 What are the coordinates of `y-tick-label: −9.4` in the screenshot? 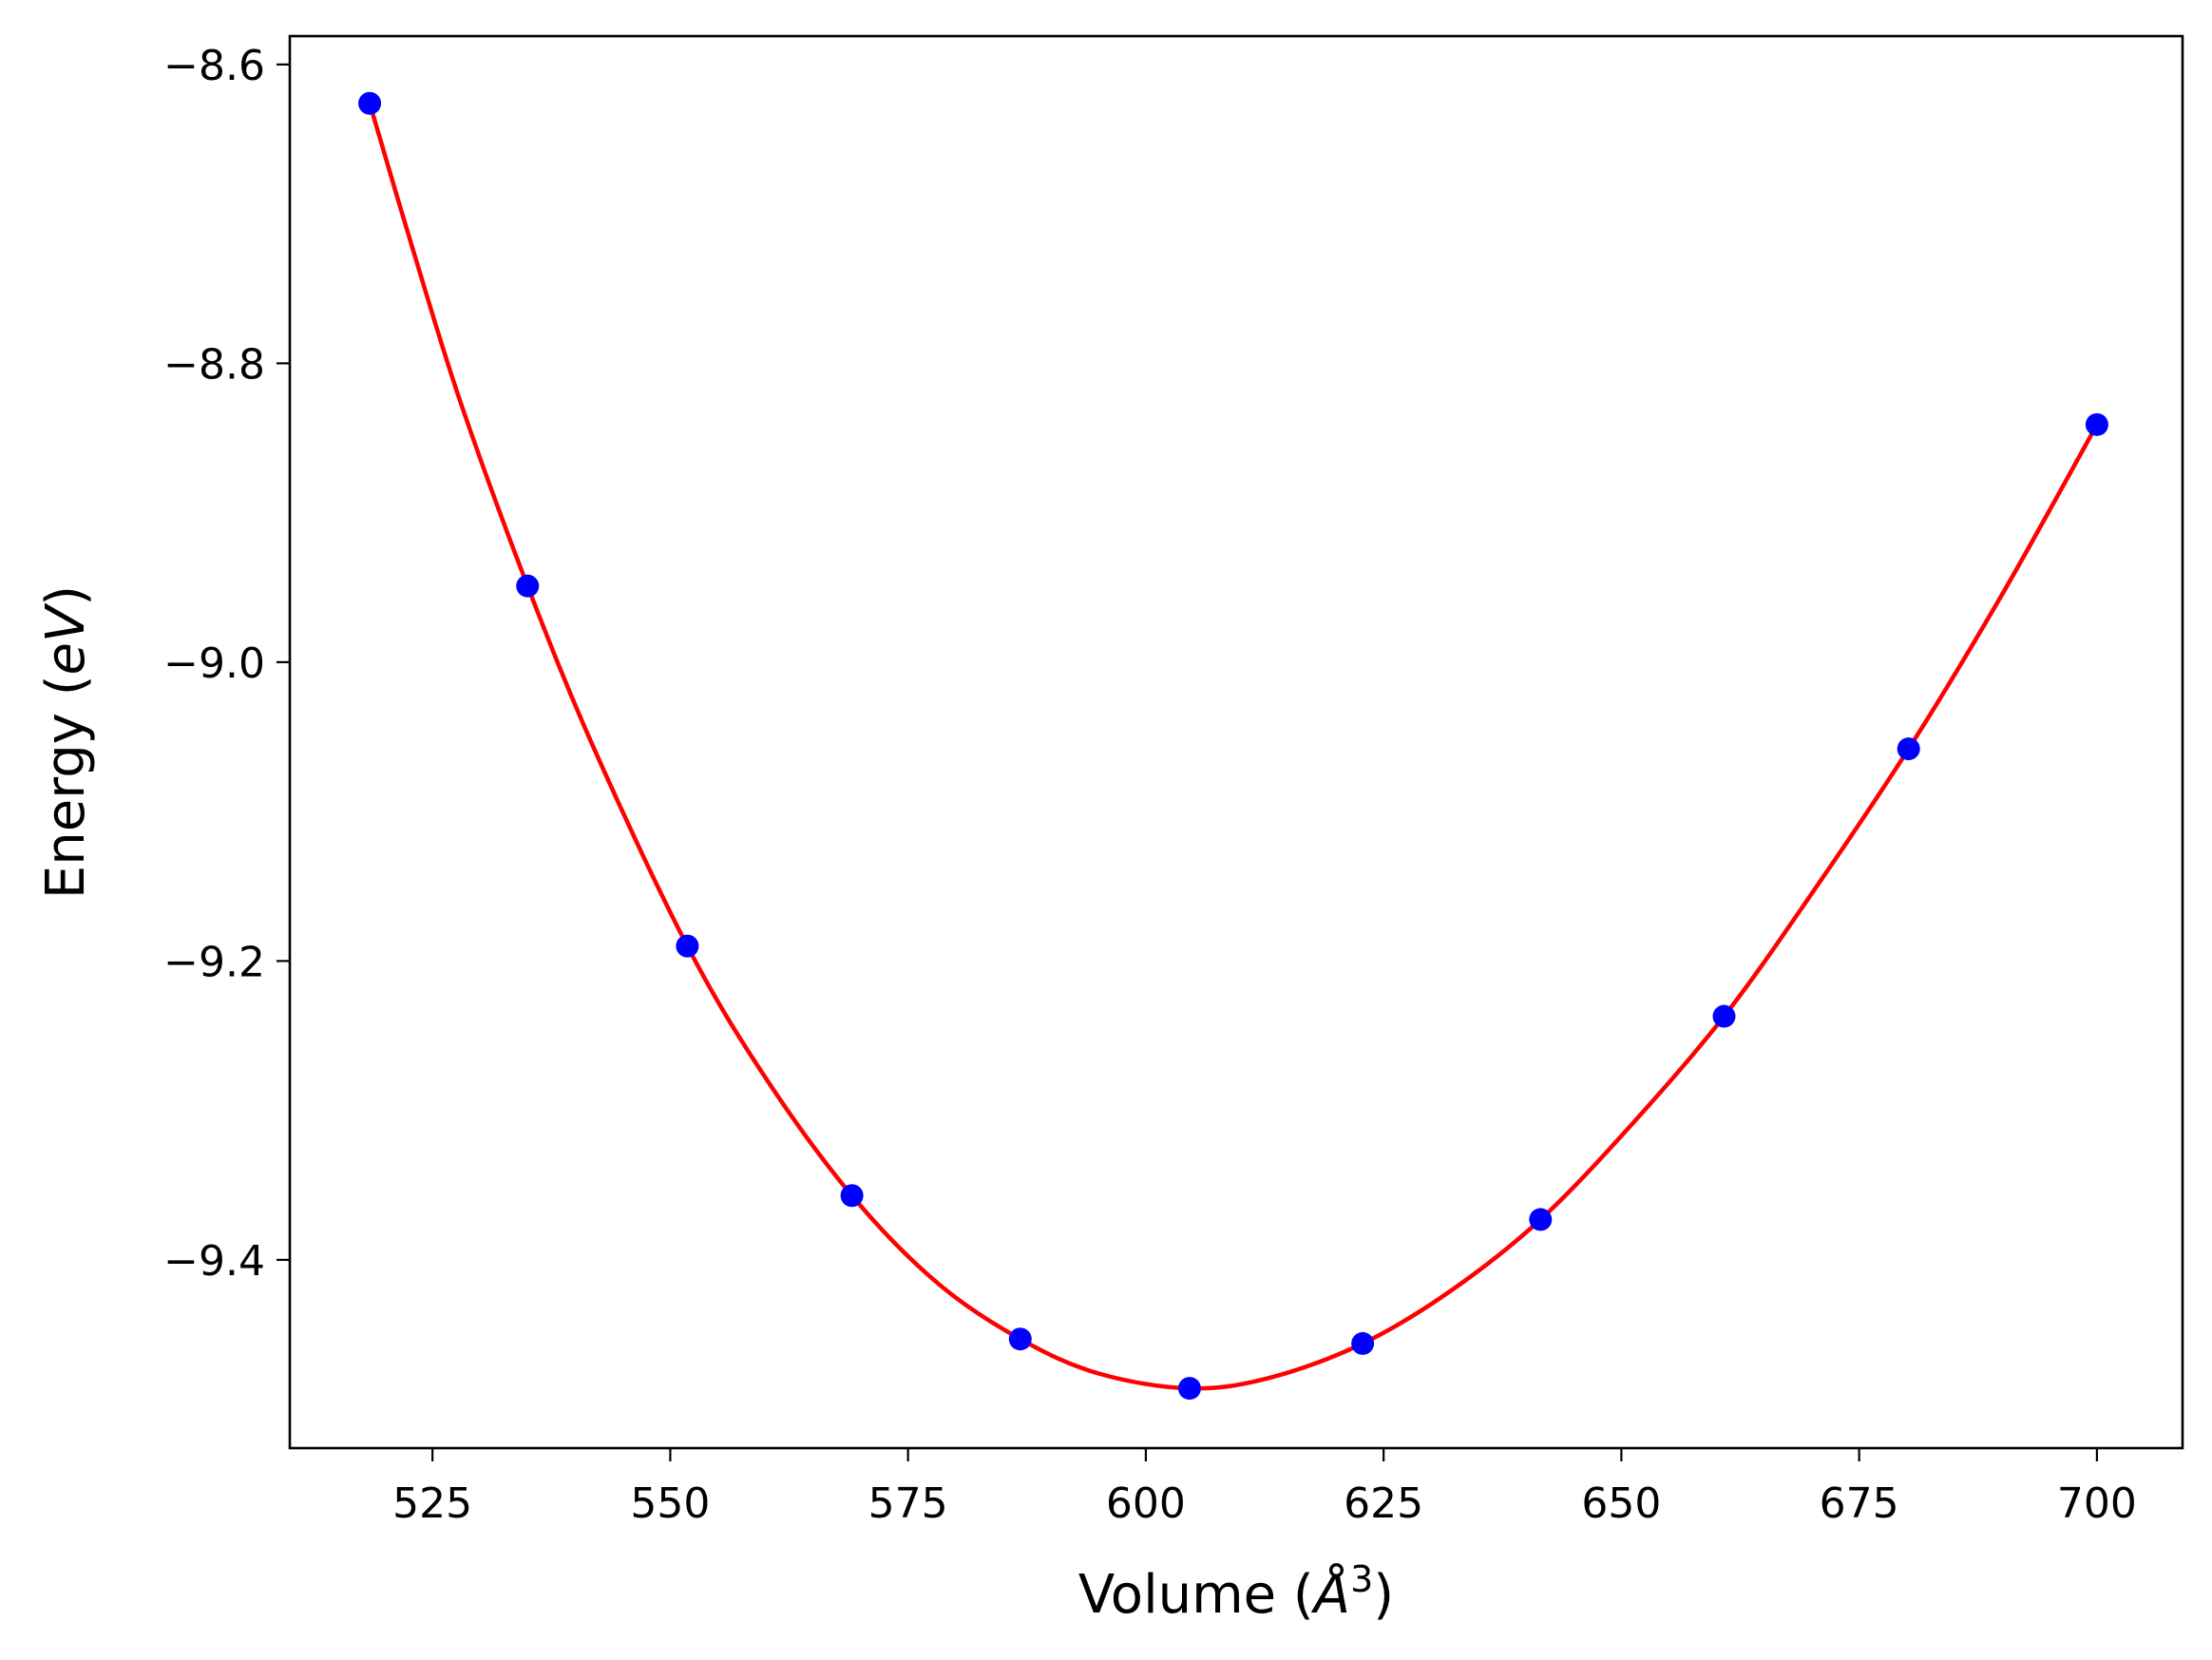 It's located at (214, 1261).